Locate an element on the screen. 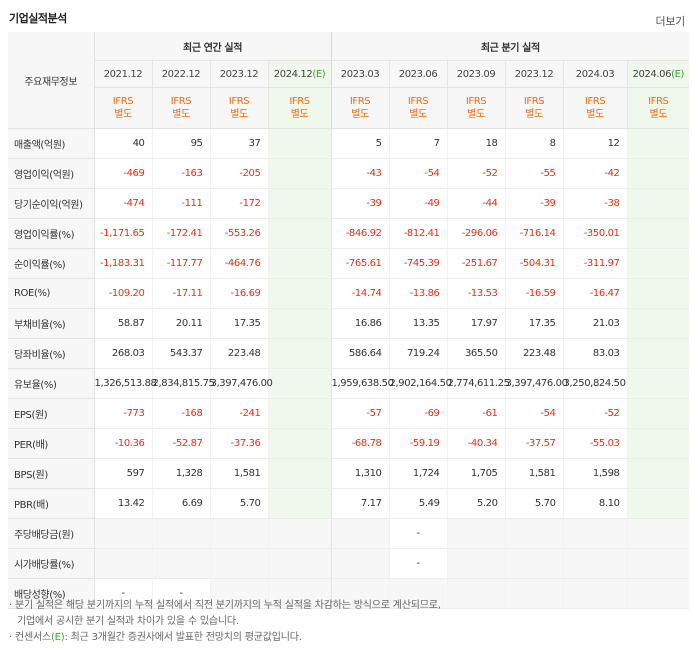  more-link: 더보기 is located at coordinates (670, 21).